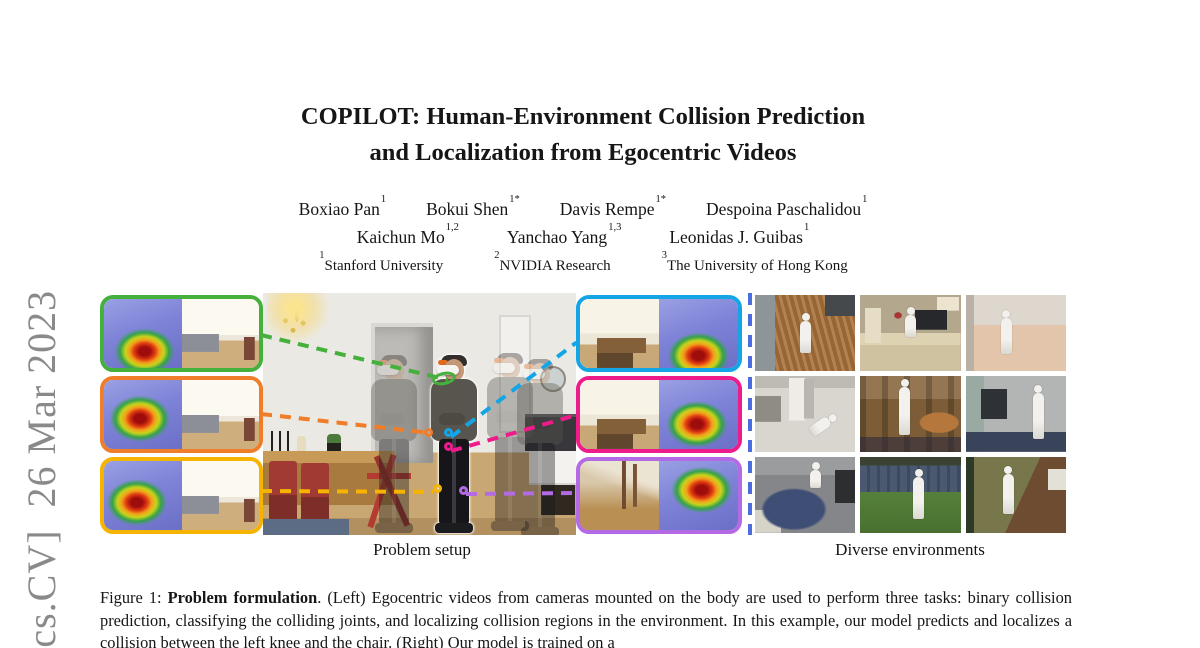 The width and height of the screenshot is (1200, 648). Describe the element at coordinates (342, 206) in the screenshot. I see `author: Boxiao Pan1` at that location.